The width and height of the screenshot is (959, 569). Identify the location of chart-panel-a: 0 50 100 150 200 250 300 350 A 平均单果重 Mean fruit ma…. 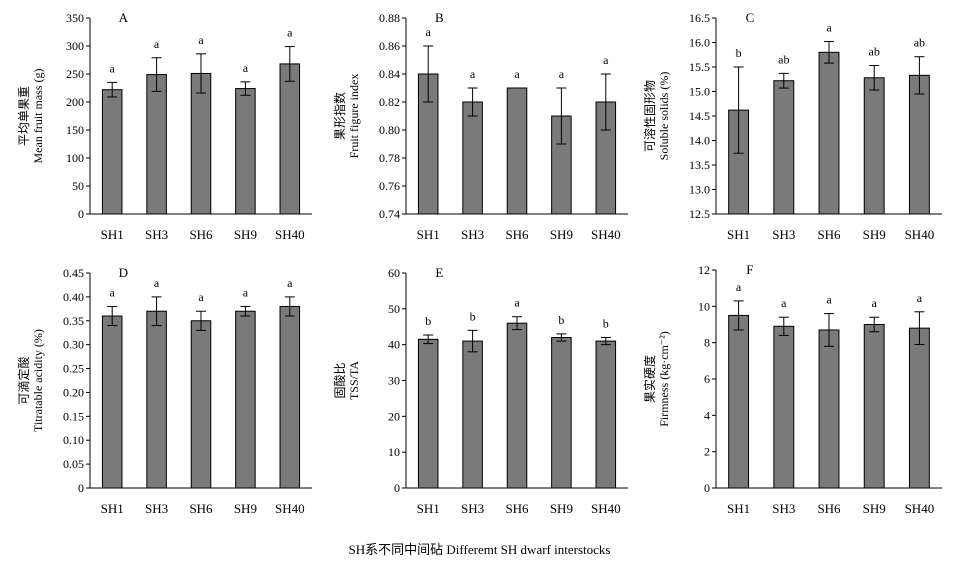
(164, 126).